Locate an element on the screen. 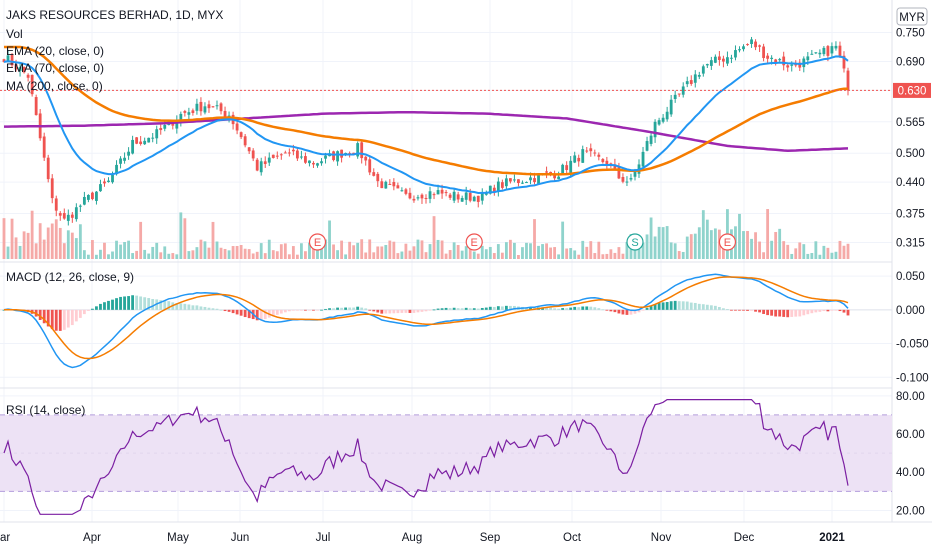  legend-rsi: RSI (14, close) is located at coordinates (45, 410).